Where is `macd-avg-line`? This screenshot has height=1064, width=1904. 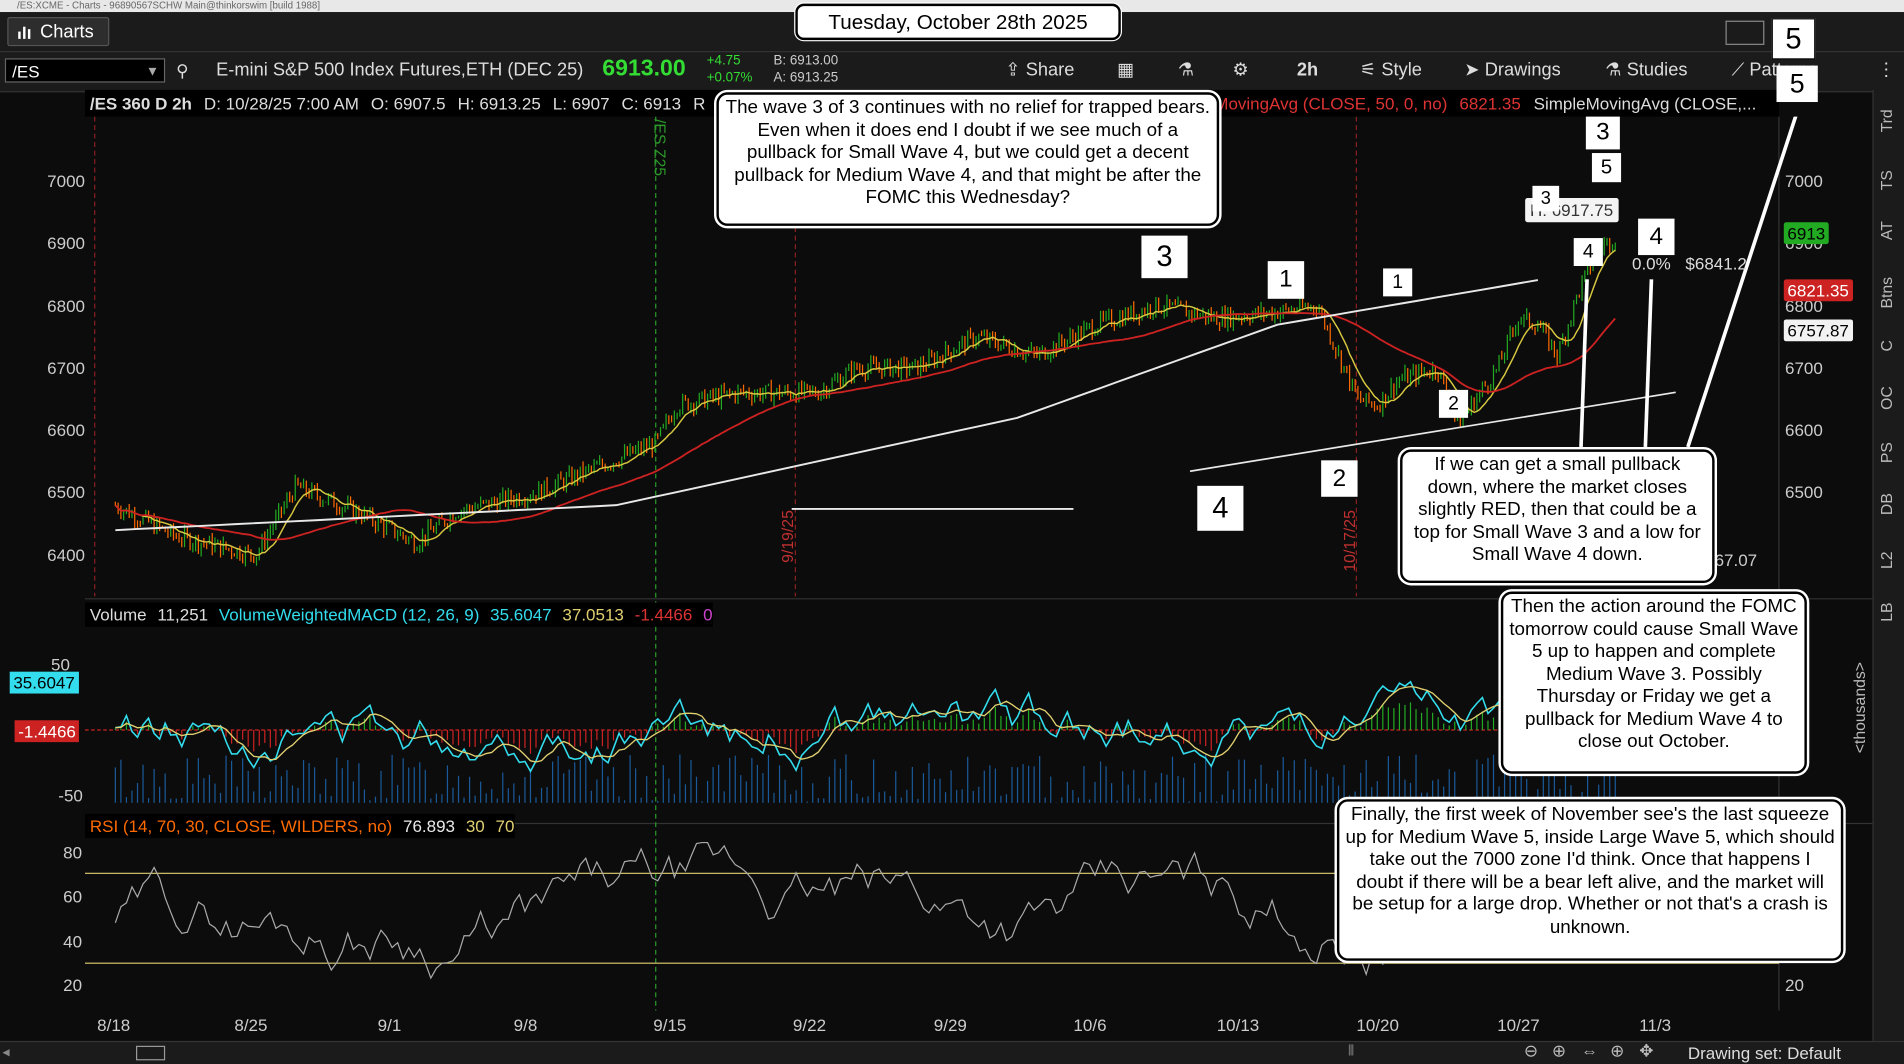
macd-avg-line is located at coordinates (865, 724).